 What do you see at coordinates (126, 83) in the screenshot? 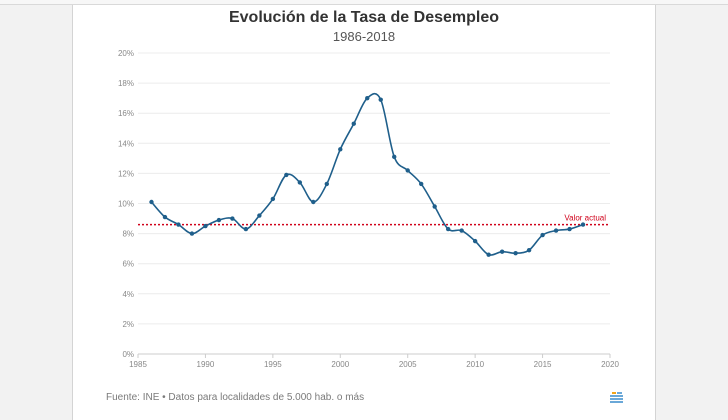
I see `y-tick-label: 18%` at bounding box center [126, 83].